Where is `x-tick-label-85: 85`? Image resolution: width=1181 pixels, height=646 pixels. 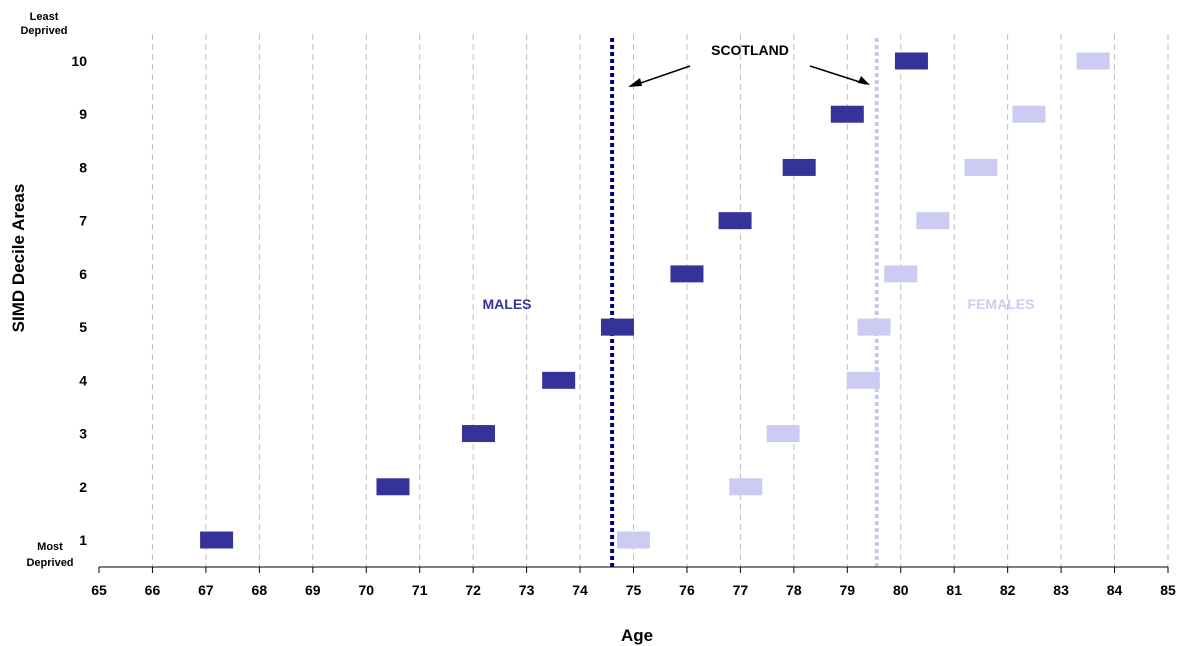
x-tick-label-85: 85 is located at coordinates (1168, 590).